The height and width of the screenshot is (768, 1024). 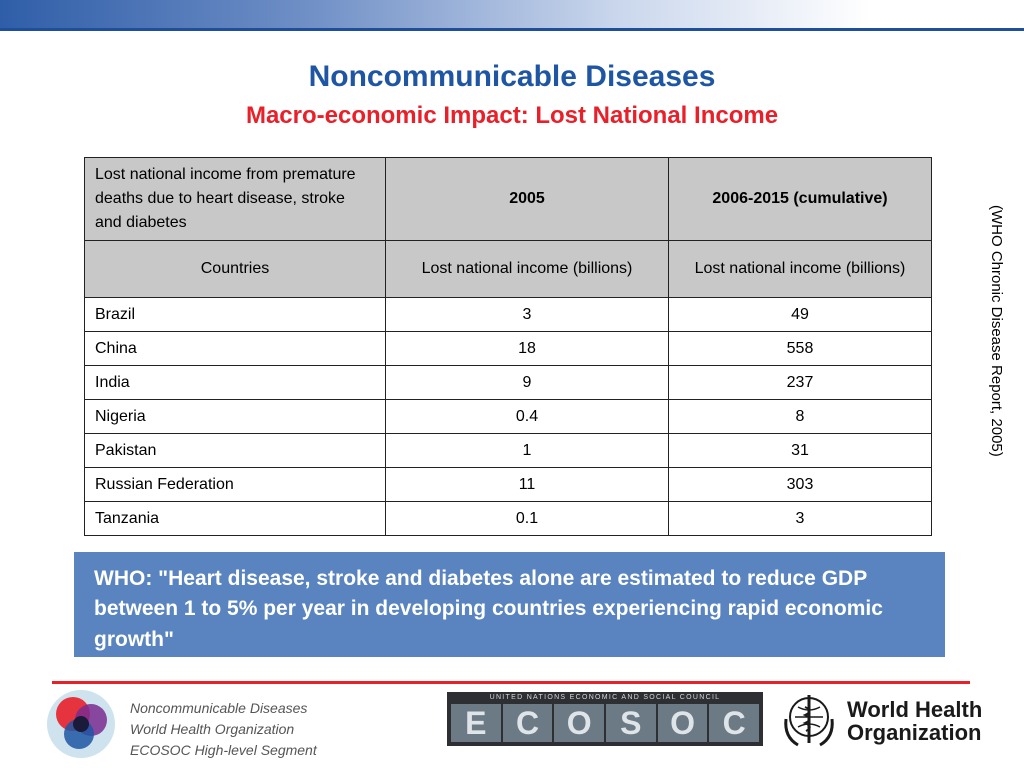 What do you see at coordinates (800, 269) in the screenshot?
I see `subheader-cumulative: Lost national income (billions)` at bounding box center [800, 269].